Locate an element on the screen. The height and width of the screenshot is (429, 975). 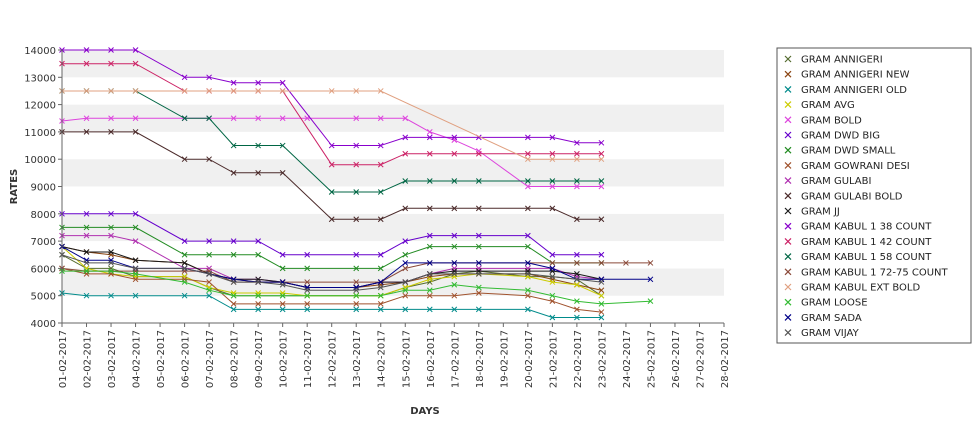
legend-item: GRAM ANNIGERI OLD is located at coordinates (845, 90).